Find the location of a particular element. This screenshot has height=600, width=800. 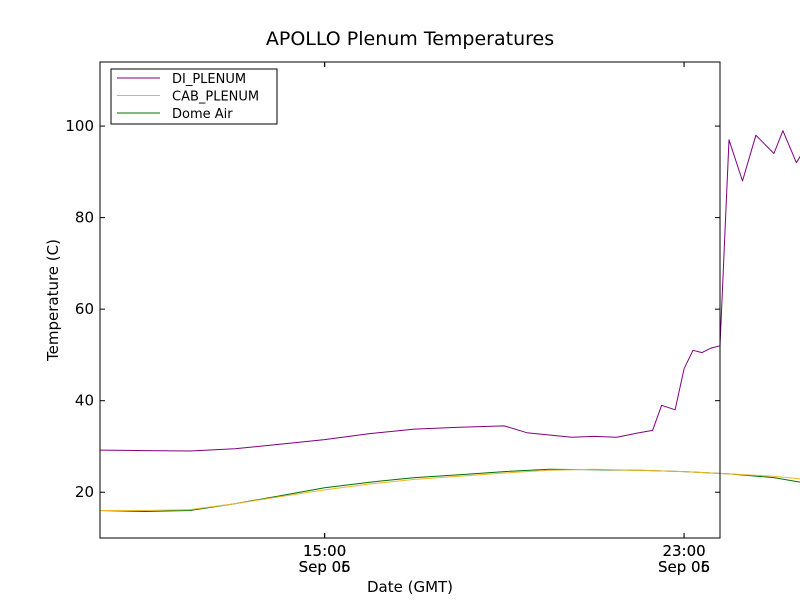

x-tick-label-date-3: Sep 06 is located at coordinates (325, 567).